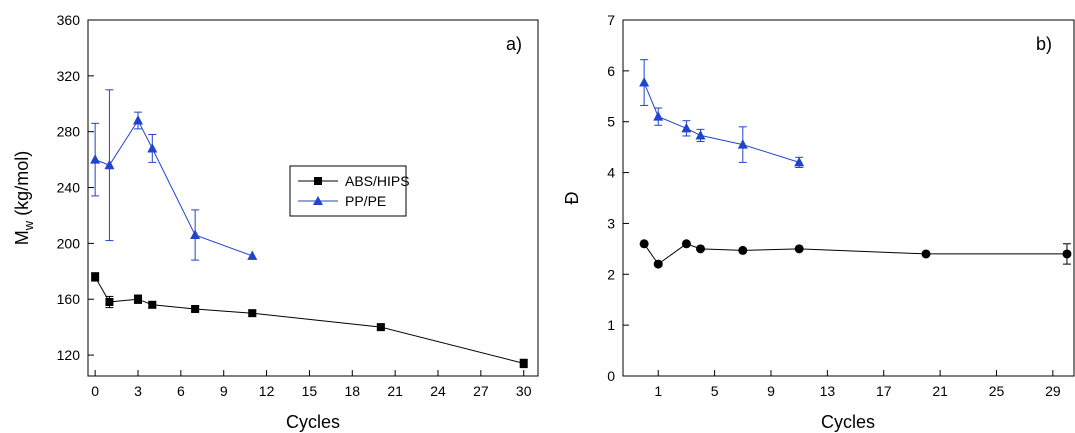 This screenshot has height=433, width=1075. I want to click on panel-a-y-tick-label: 280, so click(69, 132).